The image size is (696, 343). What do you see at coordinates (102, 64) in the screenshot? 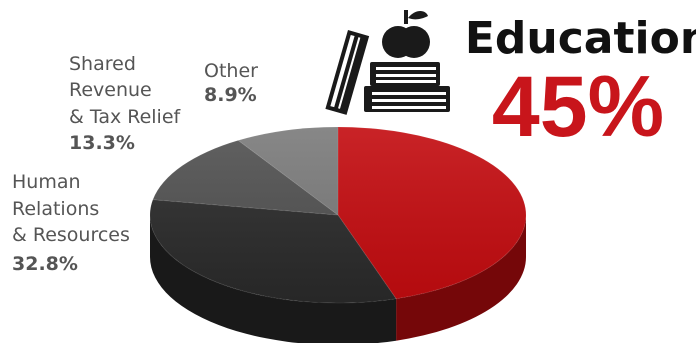
I see `label-line: Shared` at bounding box center [102, 64].